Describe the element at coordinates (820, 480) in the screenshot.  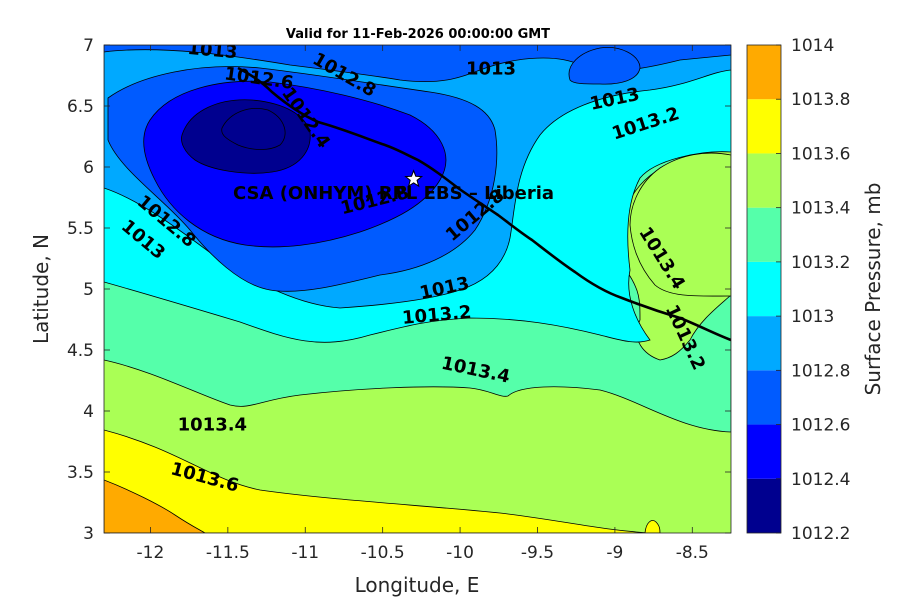
I see `colorbar-tick-label: 1012.4` at that location.